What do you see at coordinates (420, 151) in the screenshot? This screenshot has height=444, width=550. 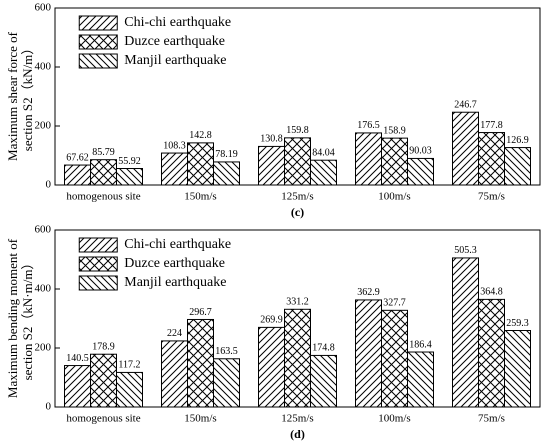 I see `data-label: 90.03` at bounding box center [420, 151].